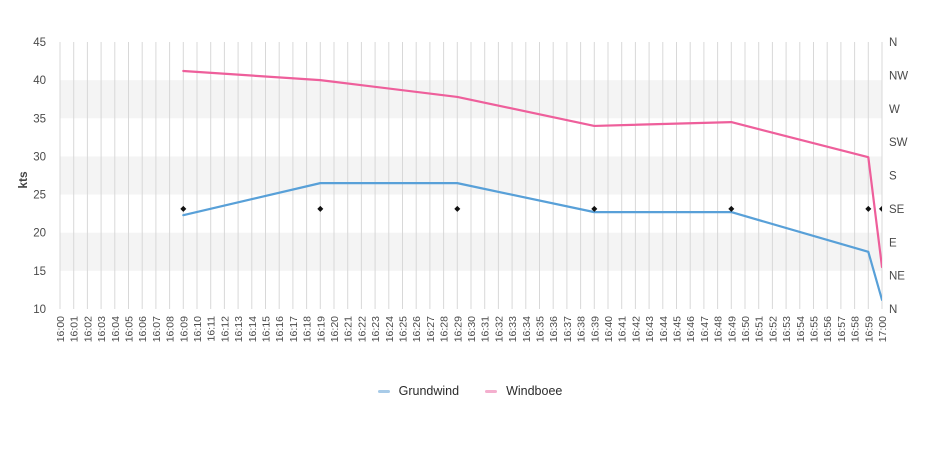 This screenshot has width=940, height=450. What do you see at coordinates (541, 329) in the screenshot?
I see `x-tick-label: 16:35` at bounding box center [541, 329].